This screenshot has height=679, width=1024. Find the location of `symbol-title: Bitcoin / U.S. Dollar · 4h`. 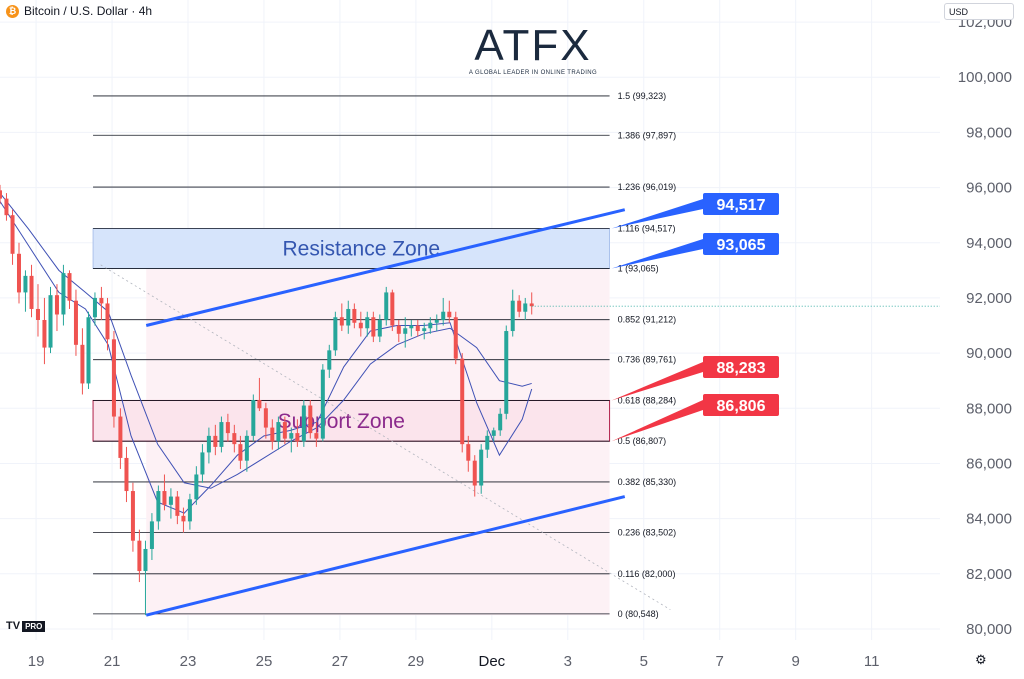

symbol-title: Bitcoin / U.S. Dollar · 4h is located at coordinates (88, 11).